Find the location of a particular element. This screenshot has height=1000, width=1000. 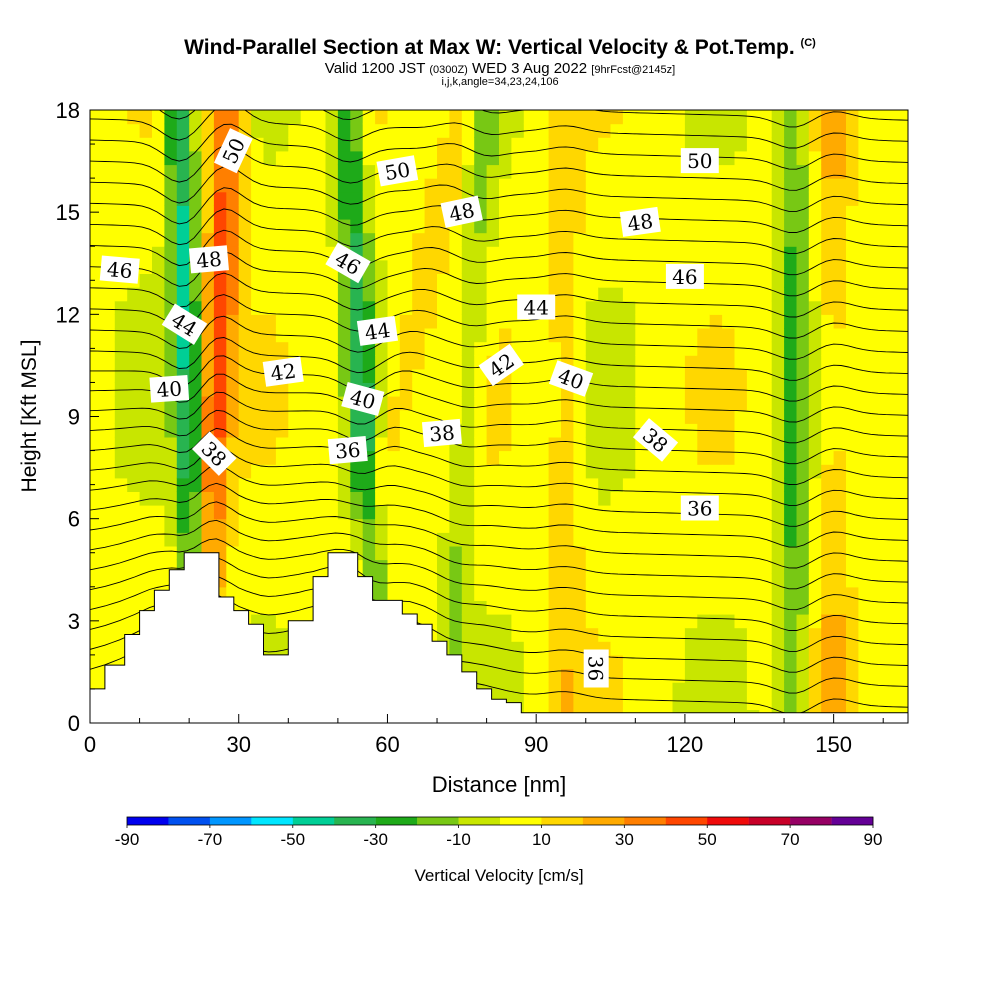

colorbar-tick-label: -10 is located at coordinates (458, 839).